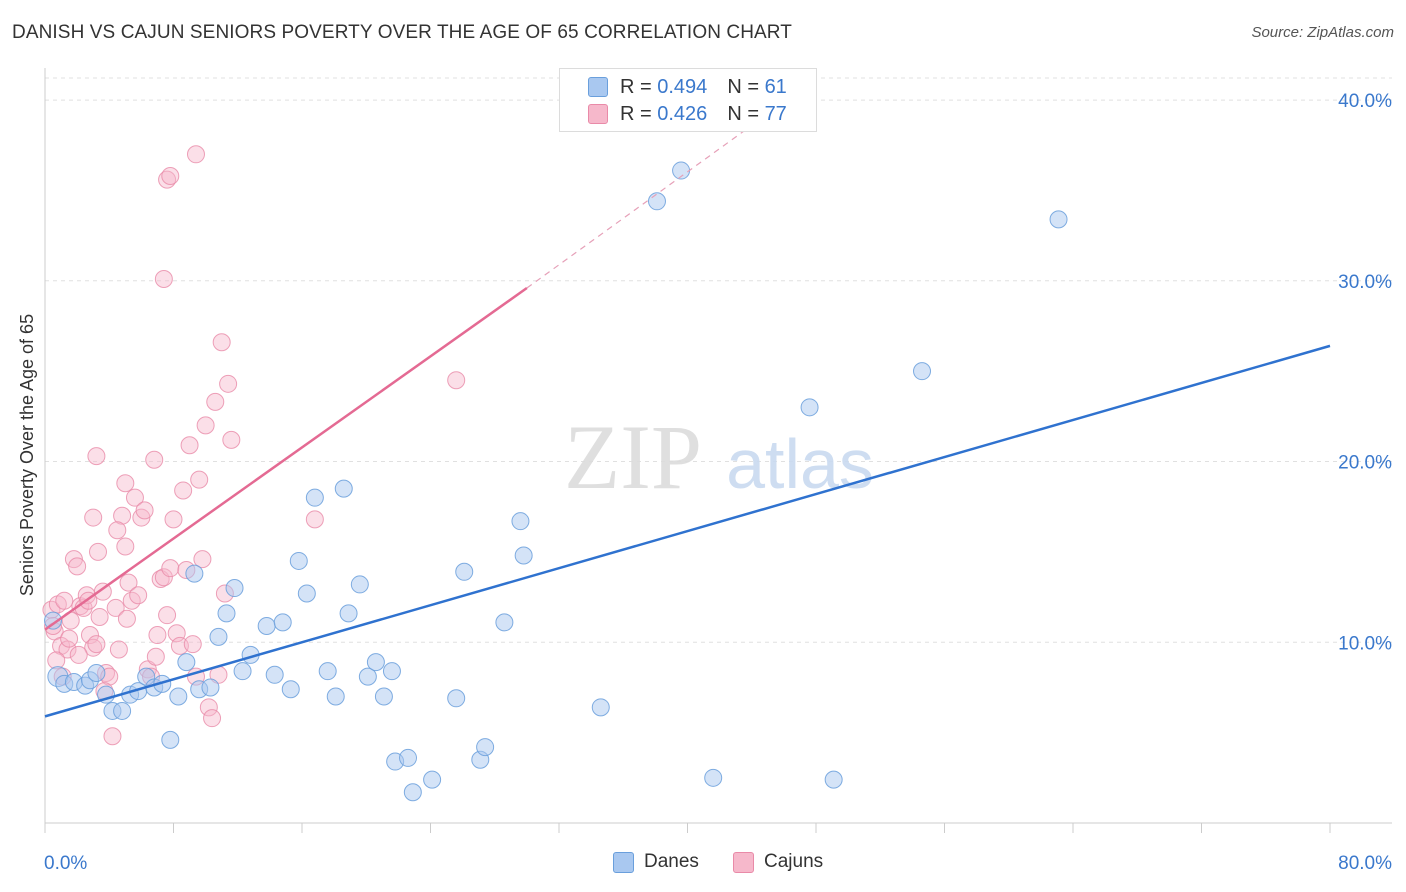  I want to click on watermark-atlas: atlas, so click(800, 464).